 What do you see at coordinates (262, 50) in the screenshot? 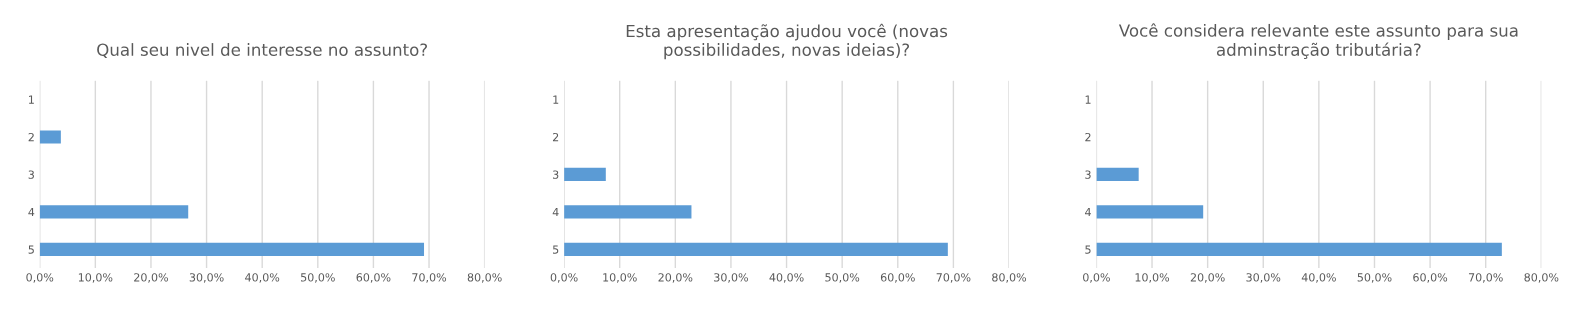
I see `chart-title: Qual seu nivel de interesse no assunto?` at bounding box center [262, 50].